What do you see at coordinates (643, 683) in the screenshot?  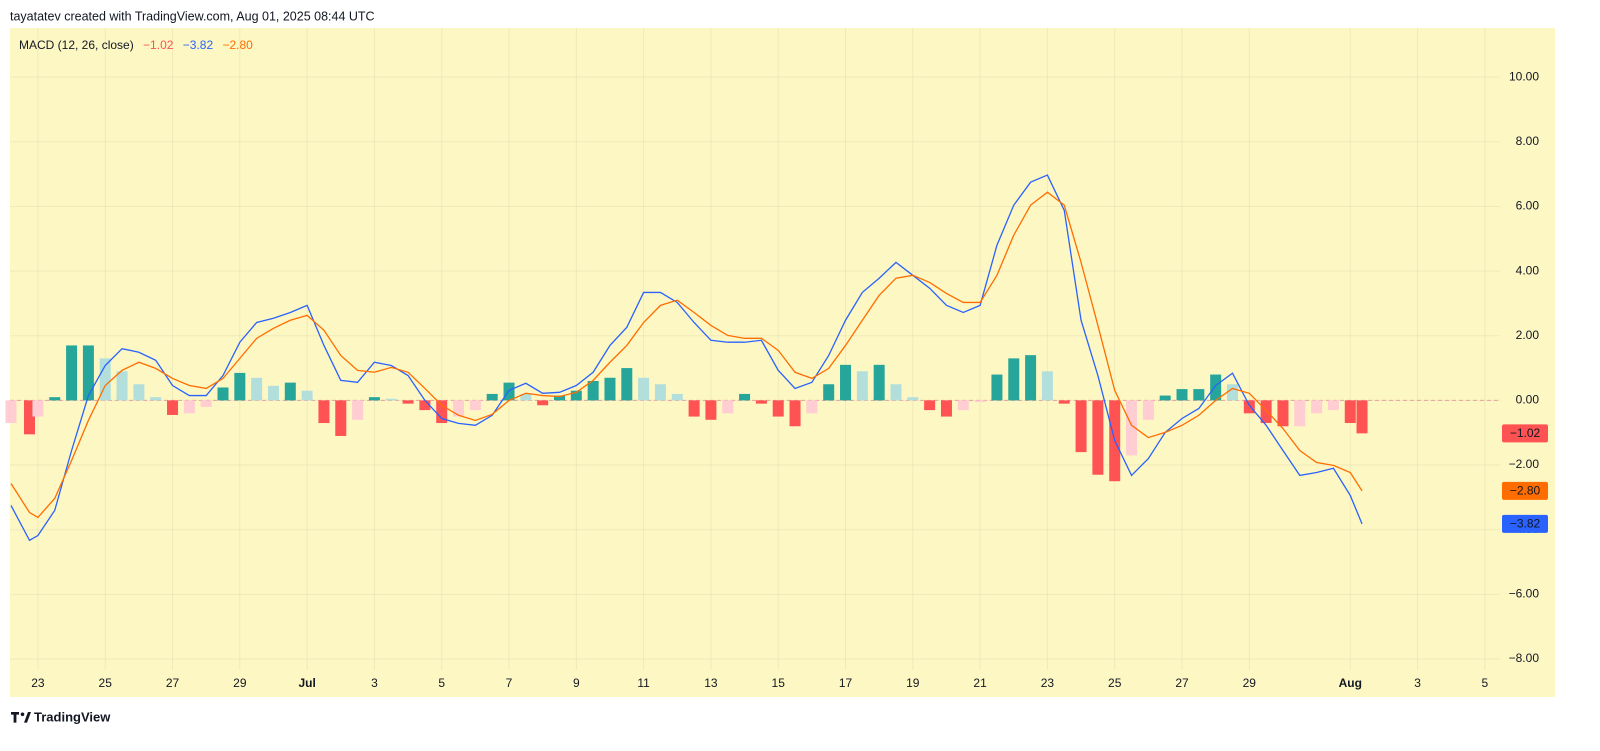 I see `x-tick-label: 11` at bounding box center [643, 683].